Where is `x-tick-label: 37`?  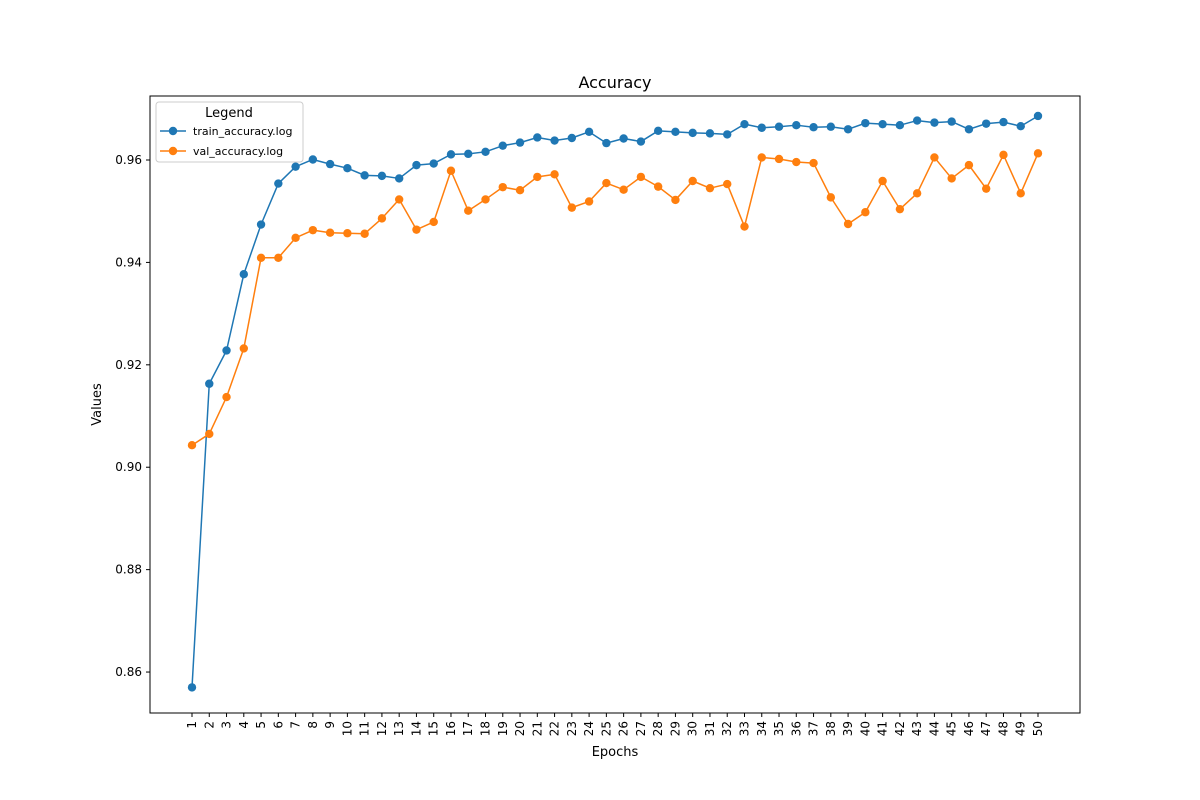 x-tick-label: 37 is located at coordinates (814, 728).